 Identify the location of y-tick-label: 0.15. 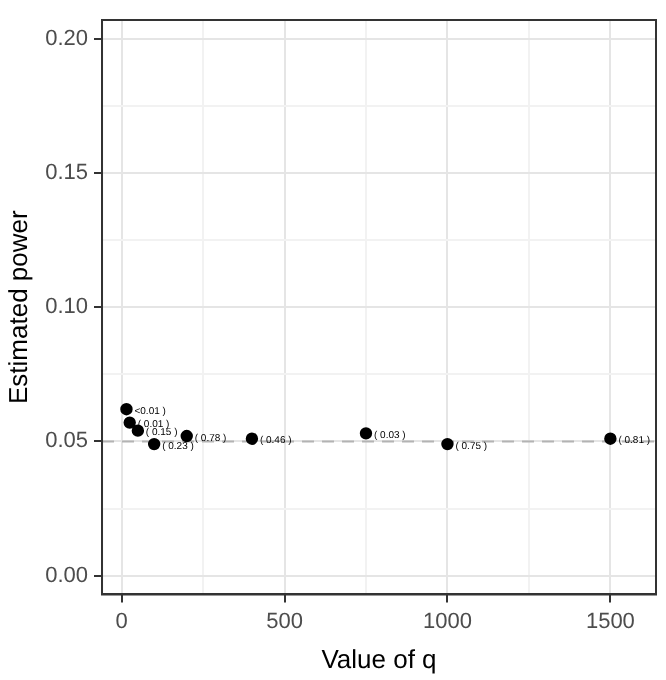
(67, 173).